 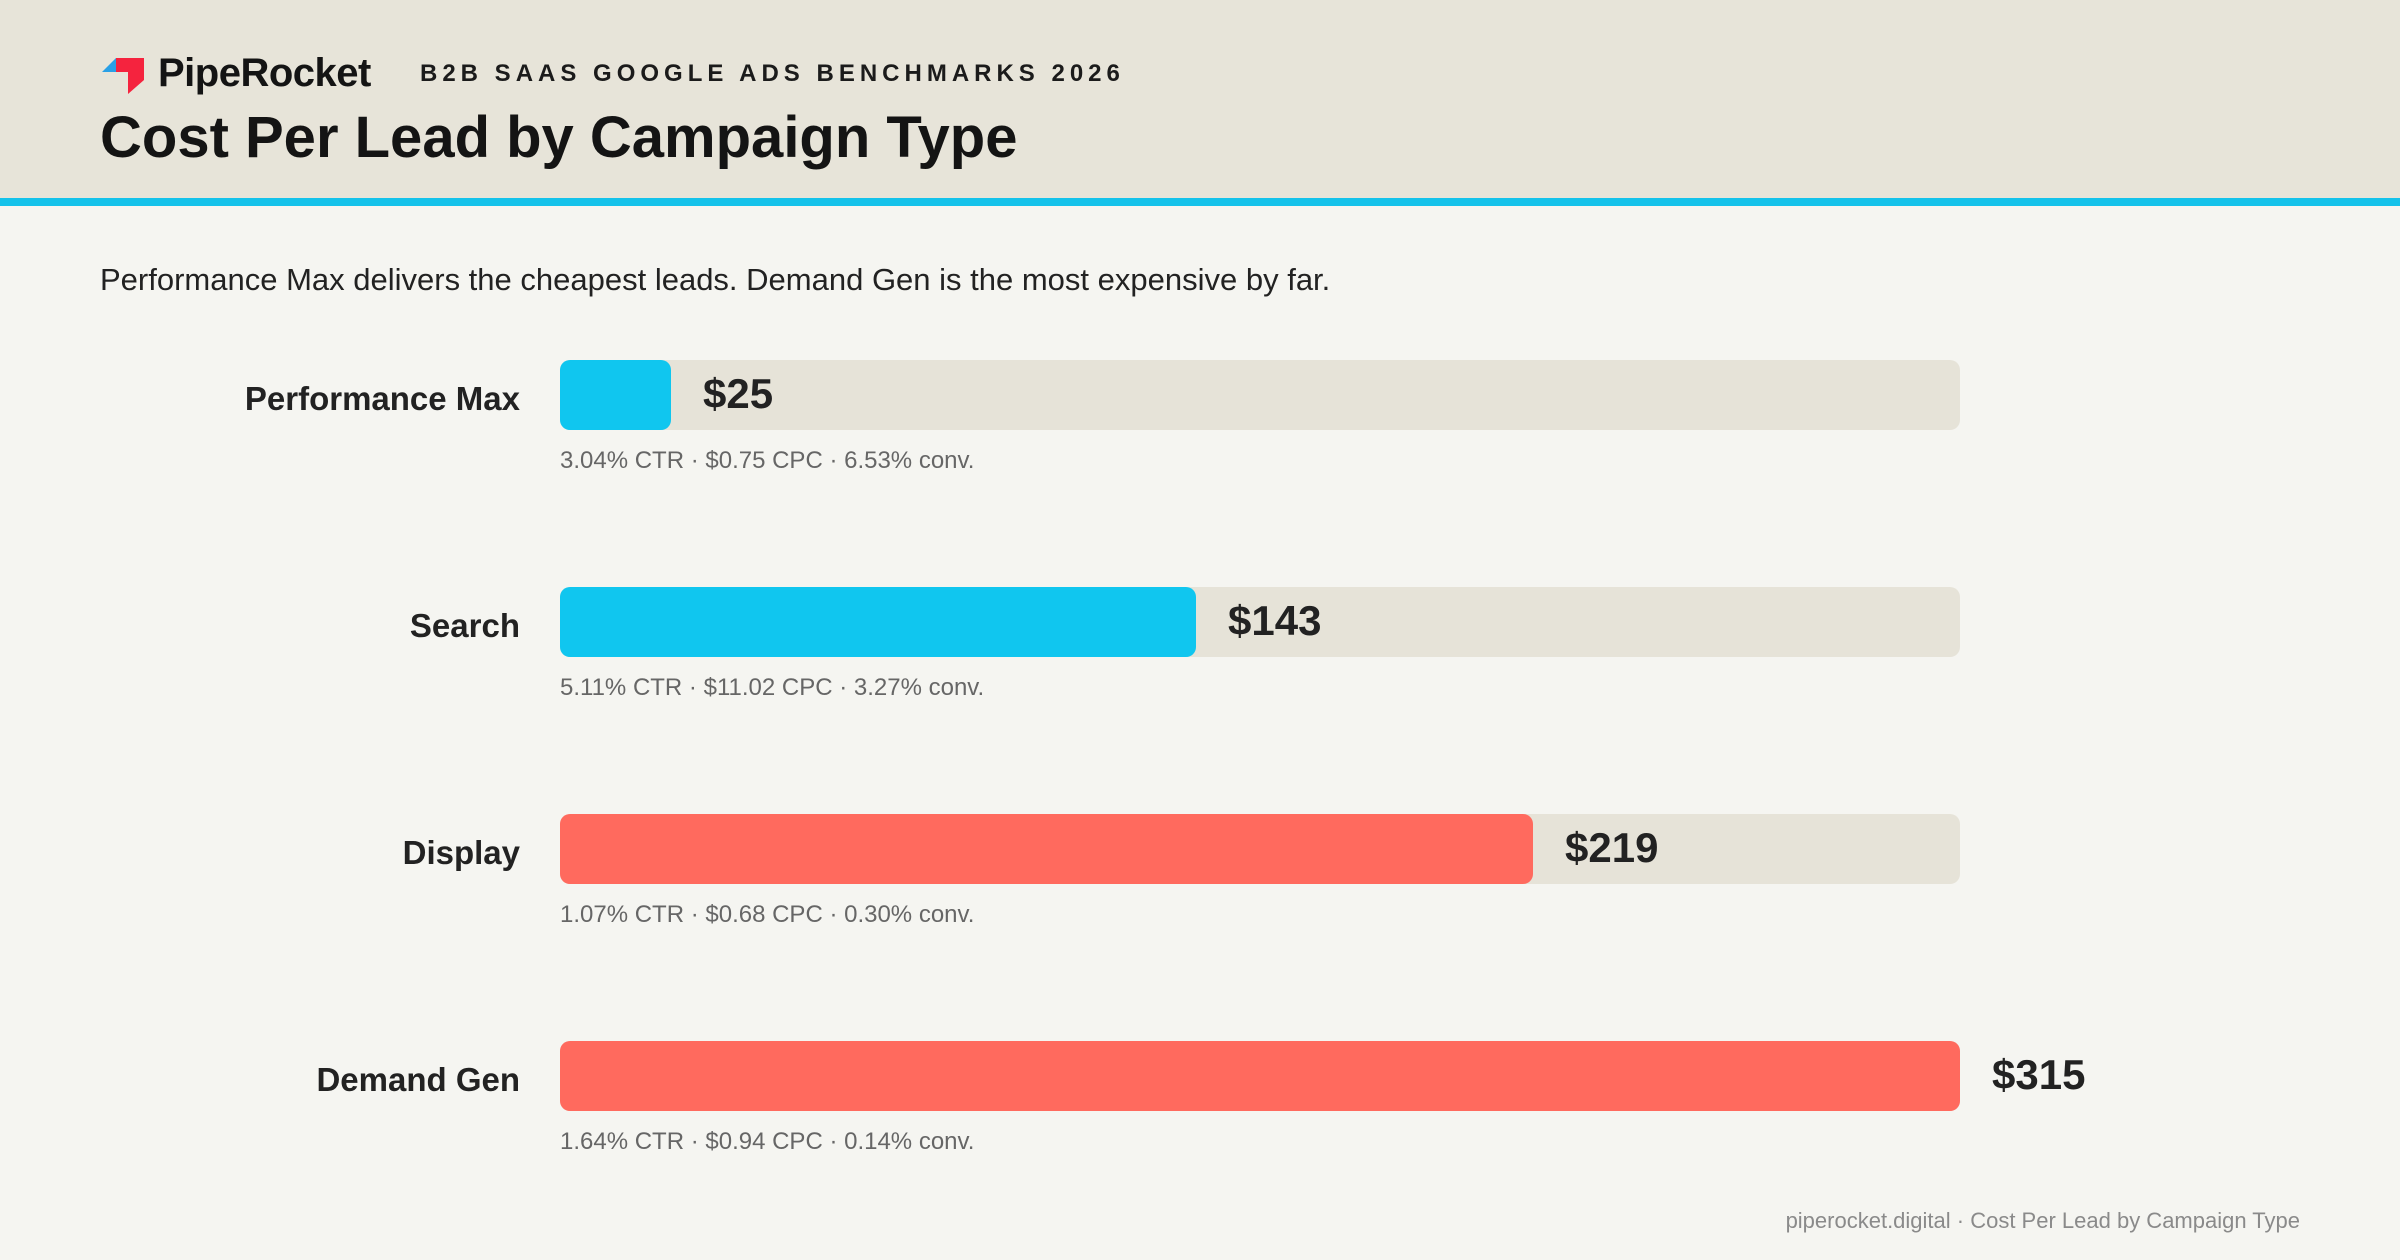 What do you see at coordinates (464, 625) in the screenshot?
I see `category-label: Search` at bounding box center [464, 625].